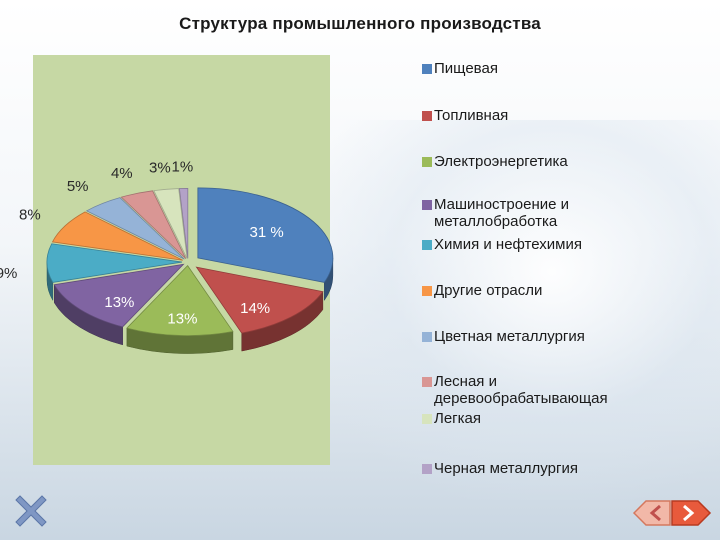 The width and height of the screenshot is (720, 540). I want to click on title-bar: Структура промышленного производства, so click(360, 24).